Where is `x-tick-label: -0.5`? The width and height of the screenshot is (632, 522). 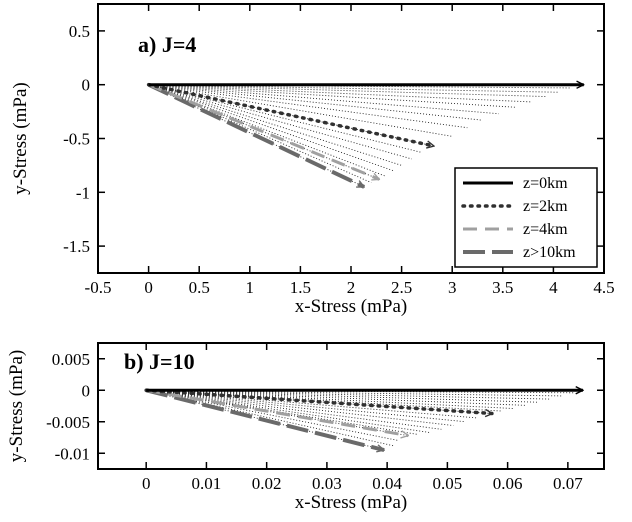 x-tick-label: -0.5 is located at coordinates (98, 287).